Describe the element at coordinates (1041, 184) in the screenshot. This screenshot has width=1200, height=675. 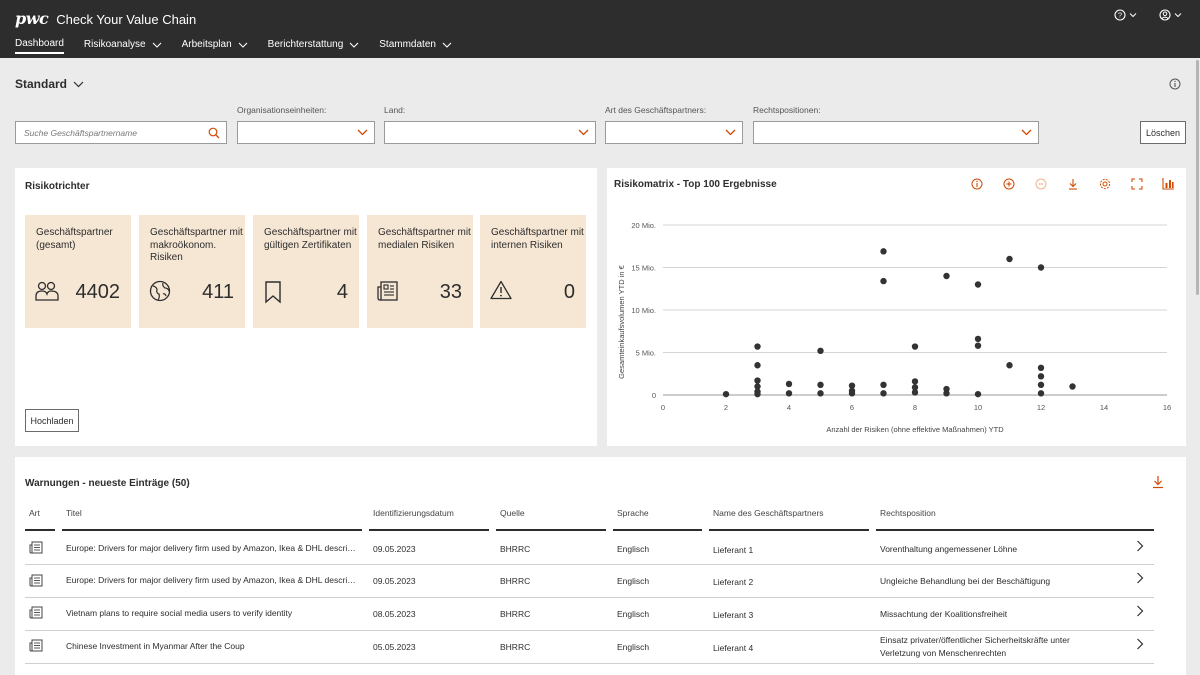
I see `zoom-out-icon` at that location.